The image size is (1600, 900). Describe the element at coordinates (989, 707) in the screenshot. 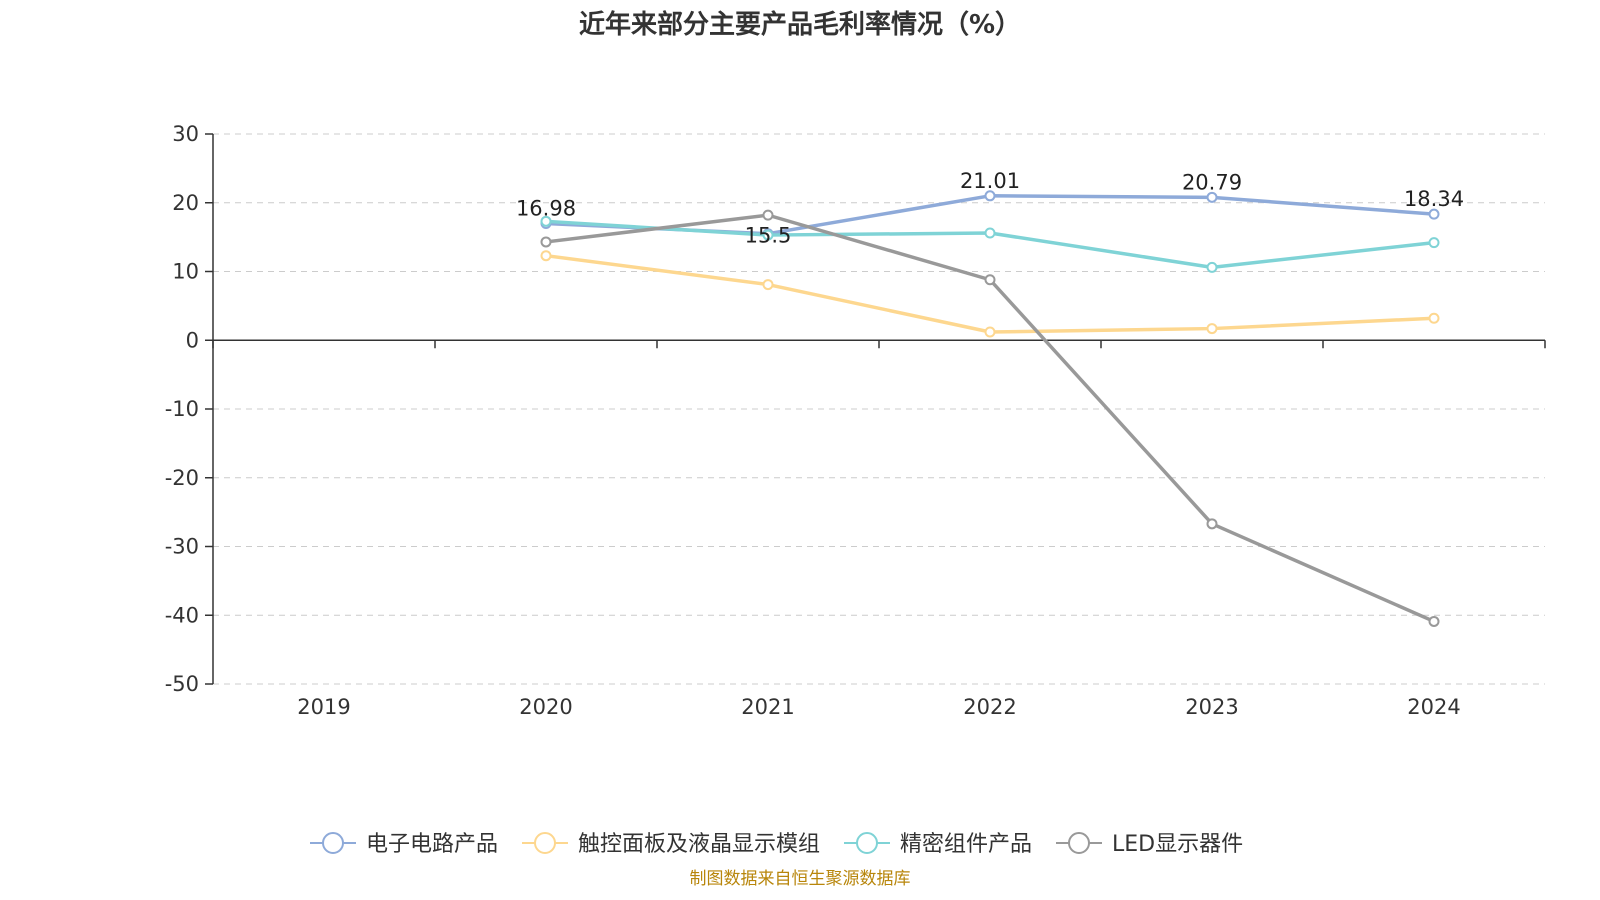

I see `x-tick-label: 2022` at that location.